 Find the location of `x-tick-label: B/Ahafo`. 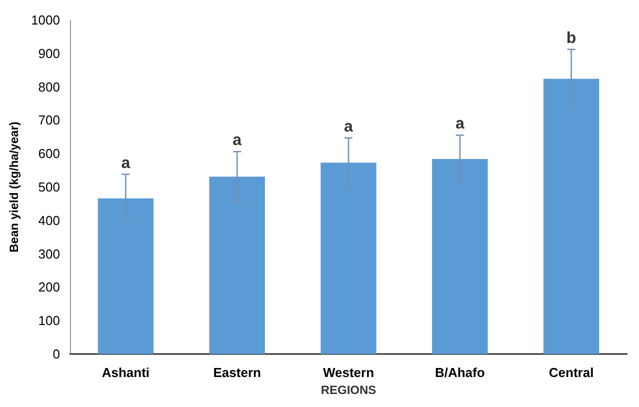

x-tick-label: B/Ahafo is located at coordinates (459, 372).